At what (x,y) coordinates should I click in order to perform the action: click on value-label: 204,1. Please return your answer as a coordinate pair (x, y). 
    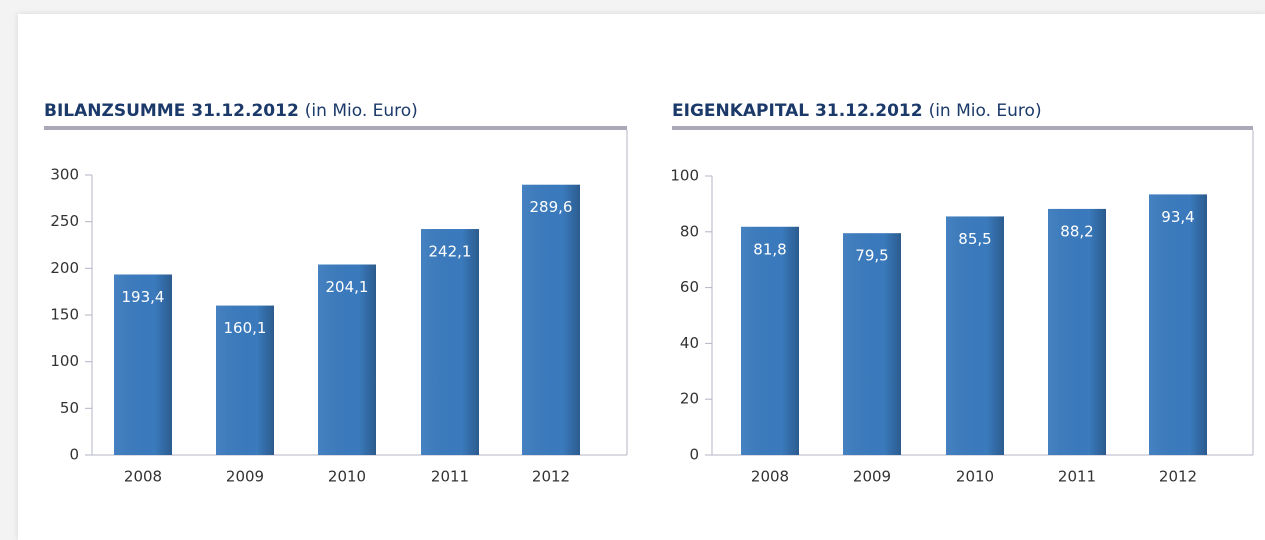
    Looking at the image, I should click on (347, 287).